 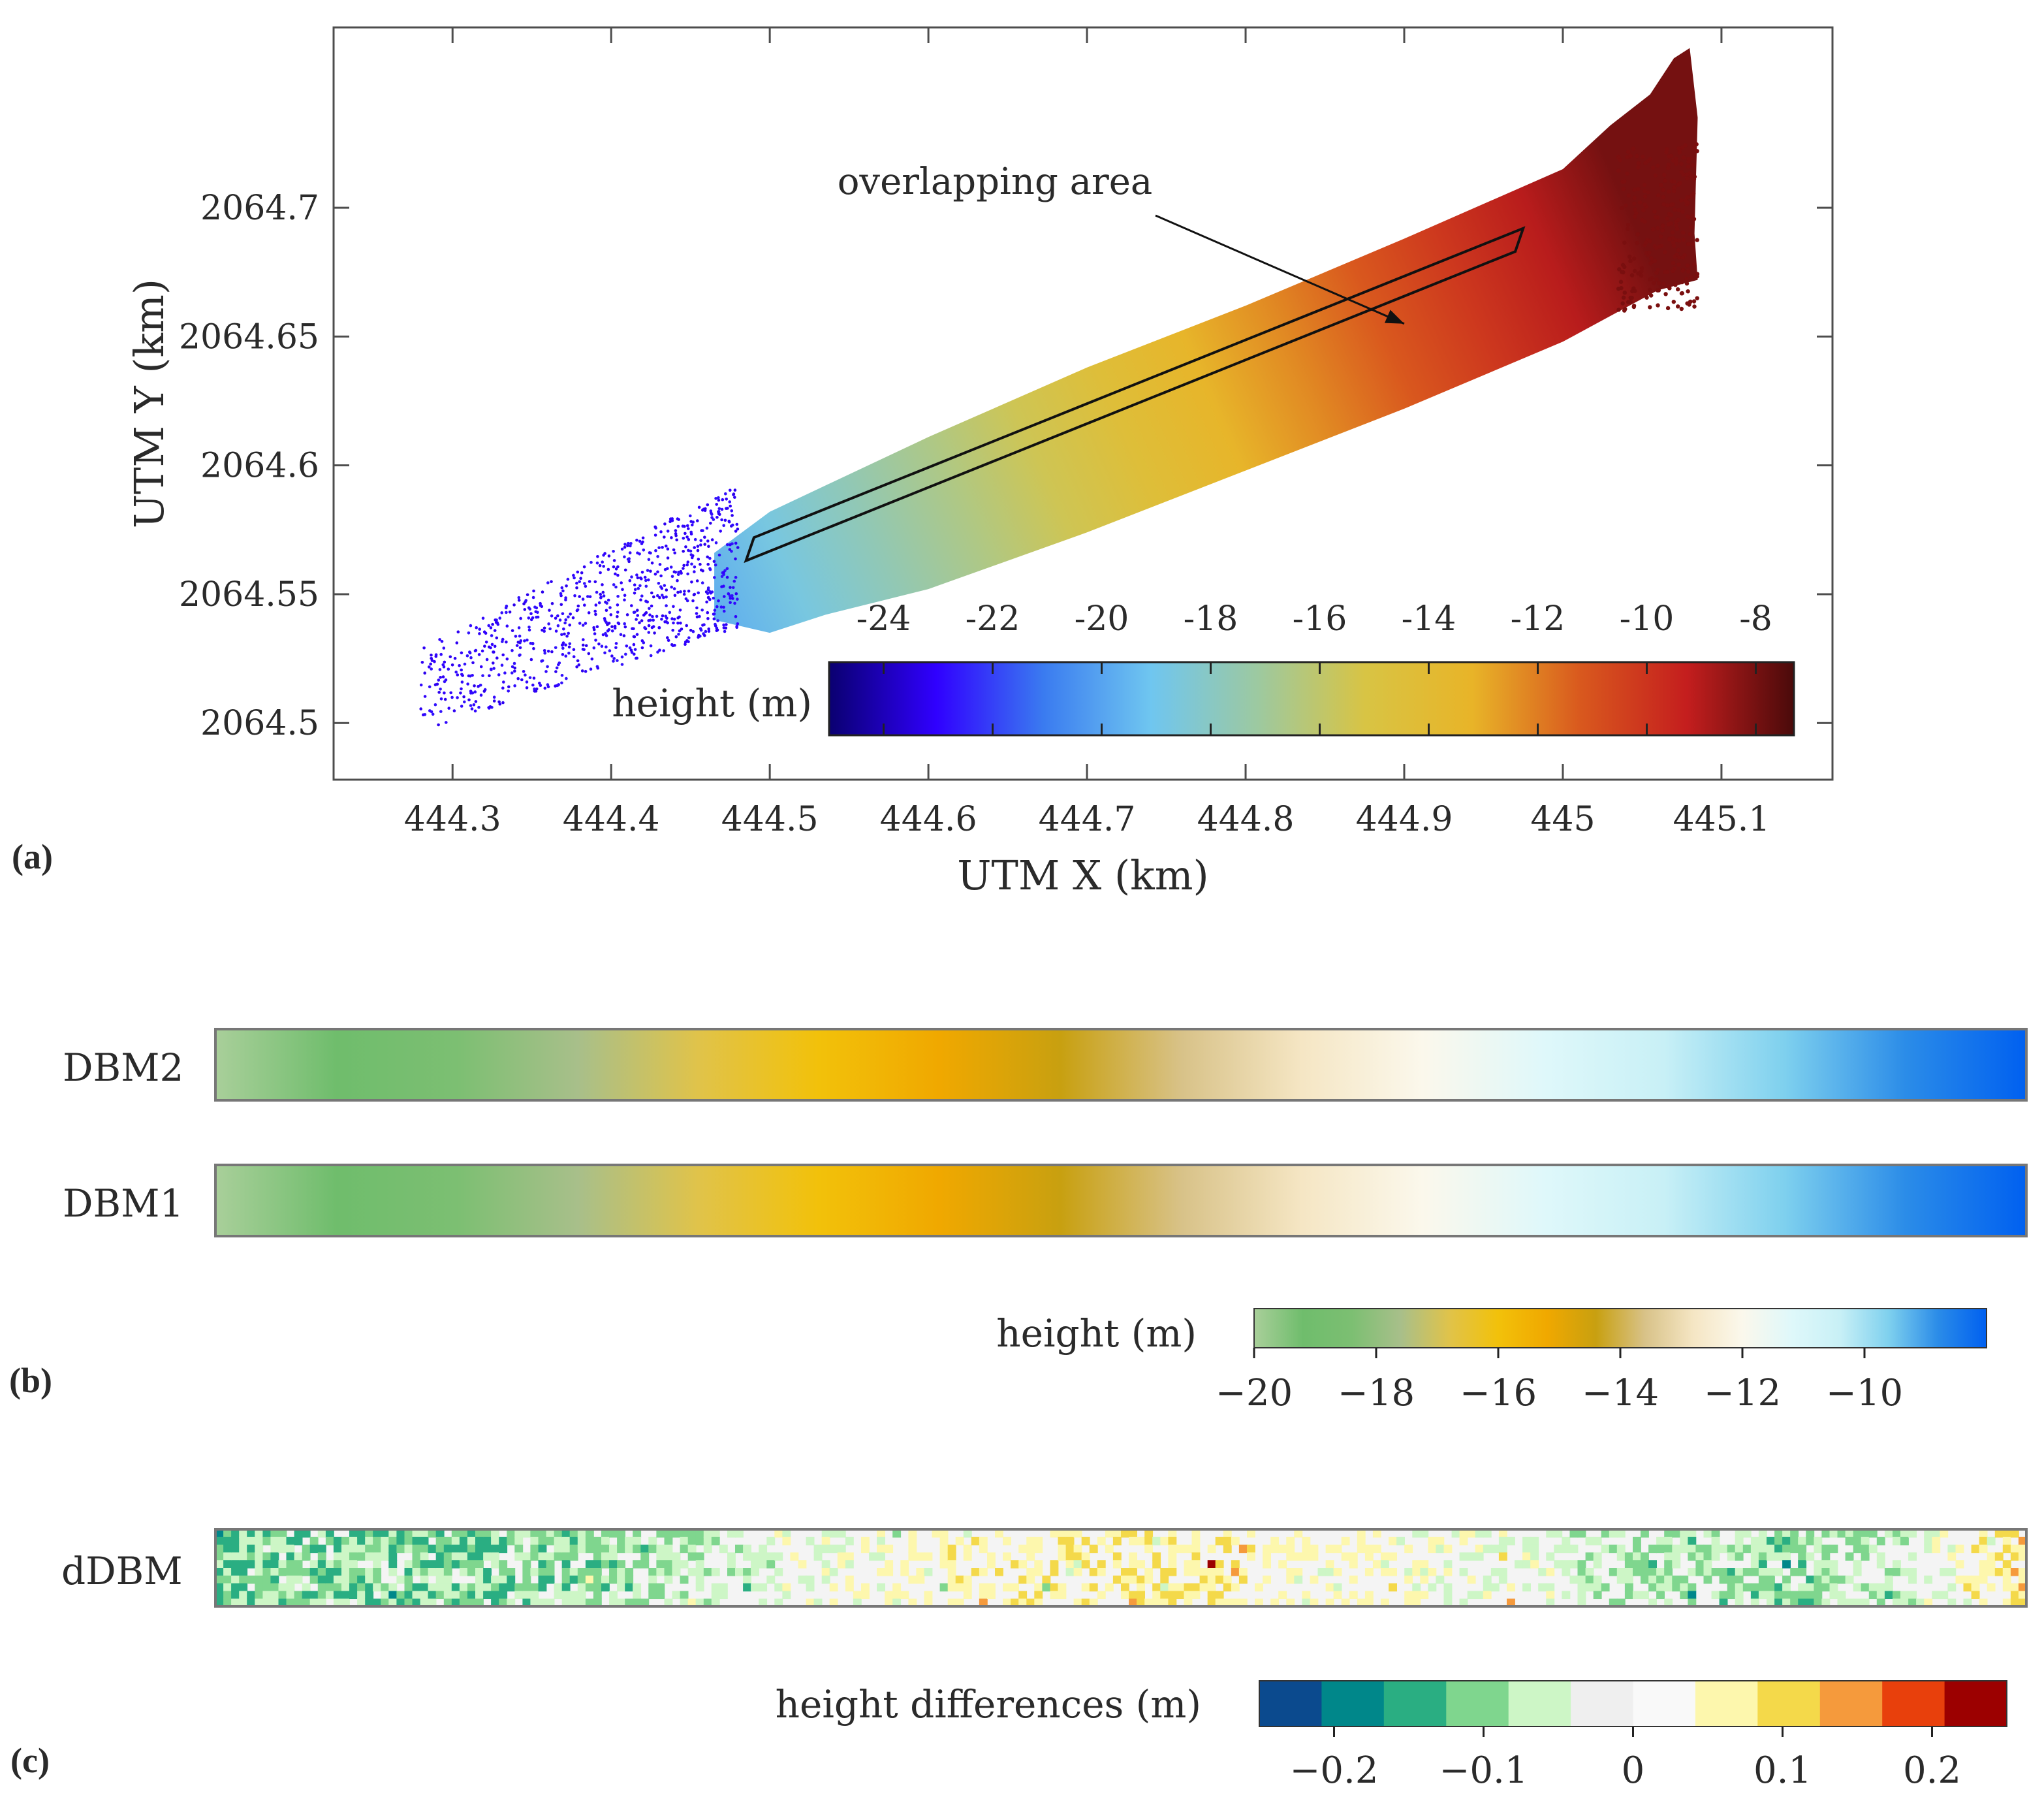 What do you see at coordinates (1559, 1381) in the screenshot?
I see `colorbar-b-ticks: −20 −18 −16 −14 −12 −10` at bounding box center [1559, 1381].